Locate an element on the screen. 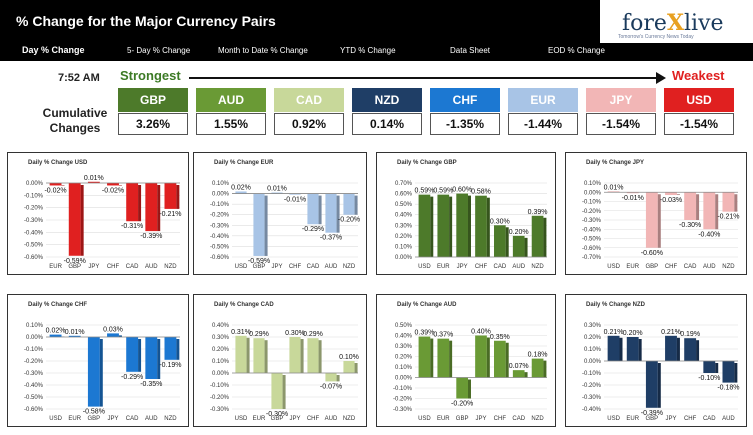 Image resolution: width=753 pixels, height=435 pixels. data-label: 0.59% is located at coordinates (424, 191).